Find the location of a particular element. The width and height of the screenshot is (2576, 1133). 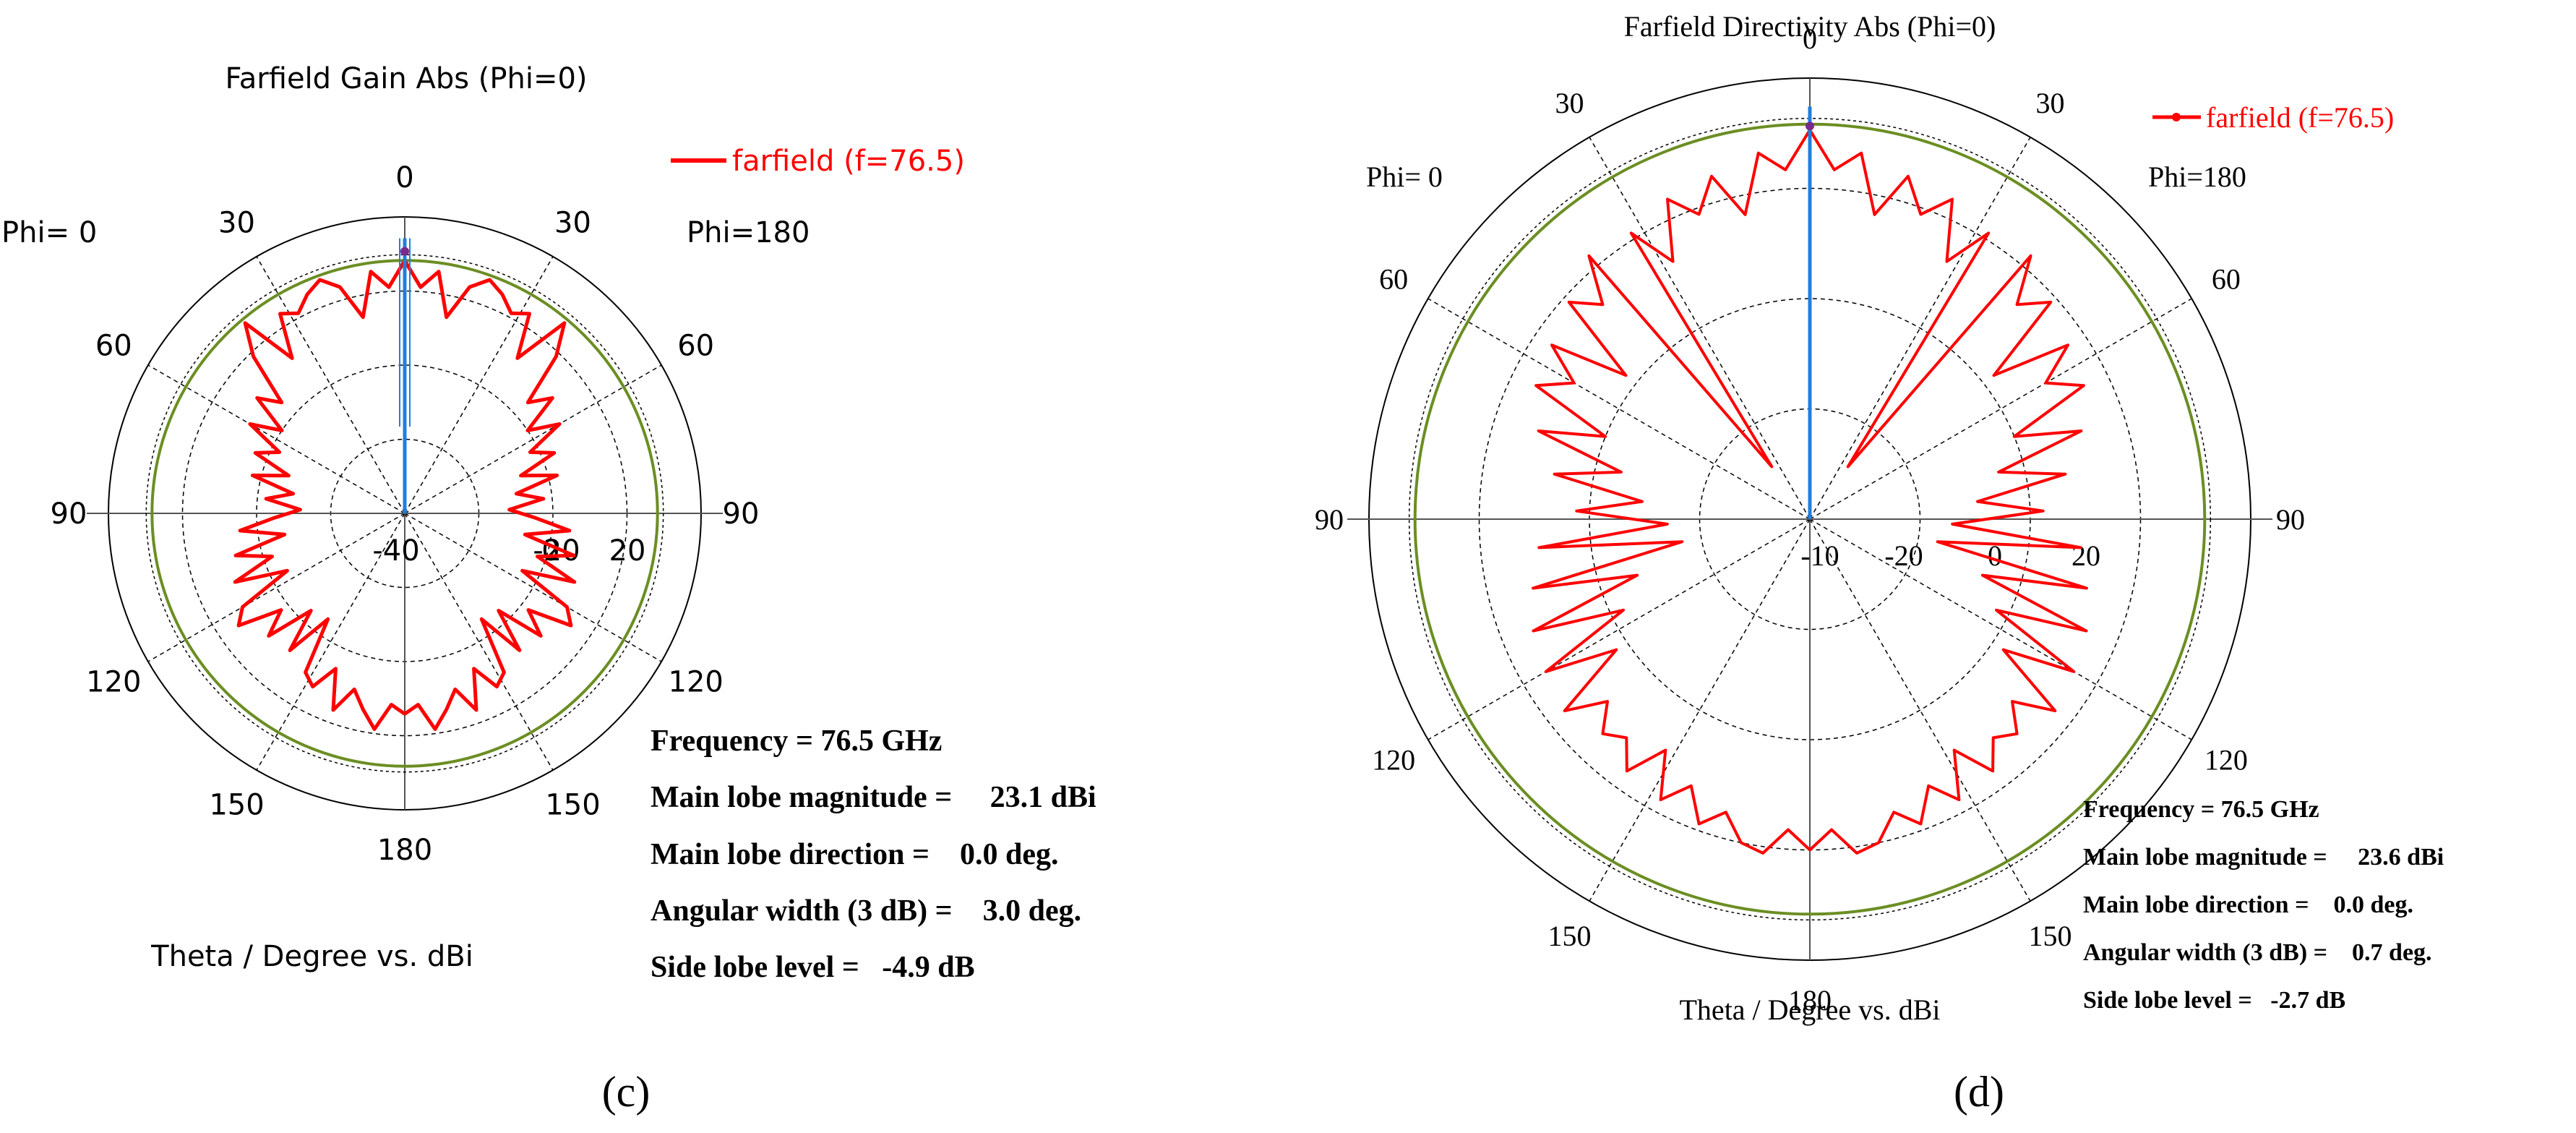

angle-label-left: 120 is located at coordinates (114, 682).